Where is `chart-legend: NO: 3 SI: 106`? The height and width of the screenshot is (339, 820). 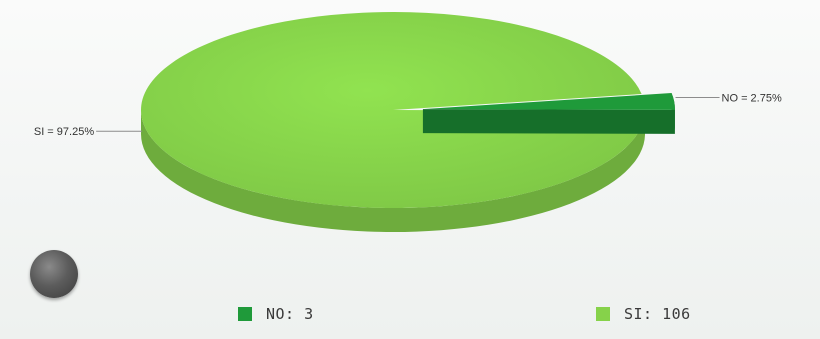
chart-legend: NO: 3 SI: 106 is located at coordinates (410, 317).